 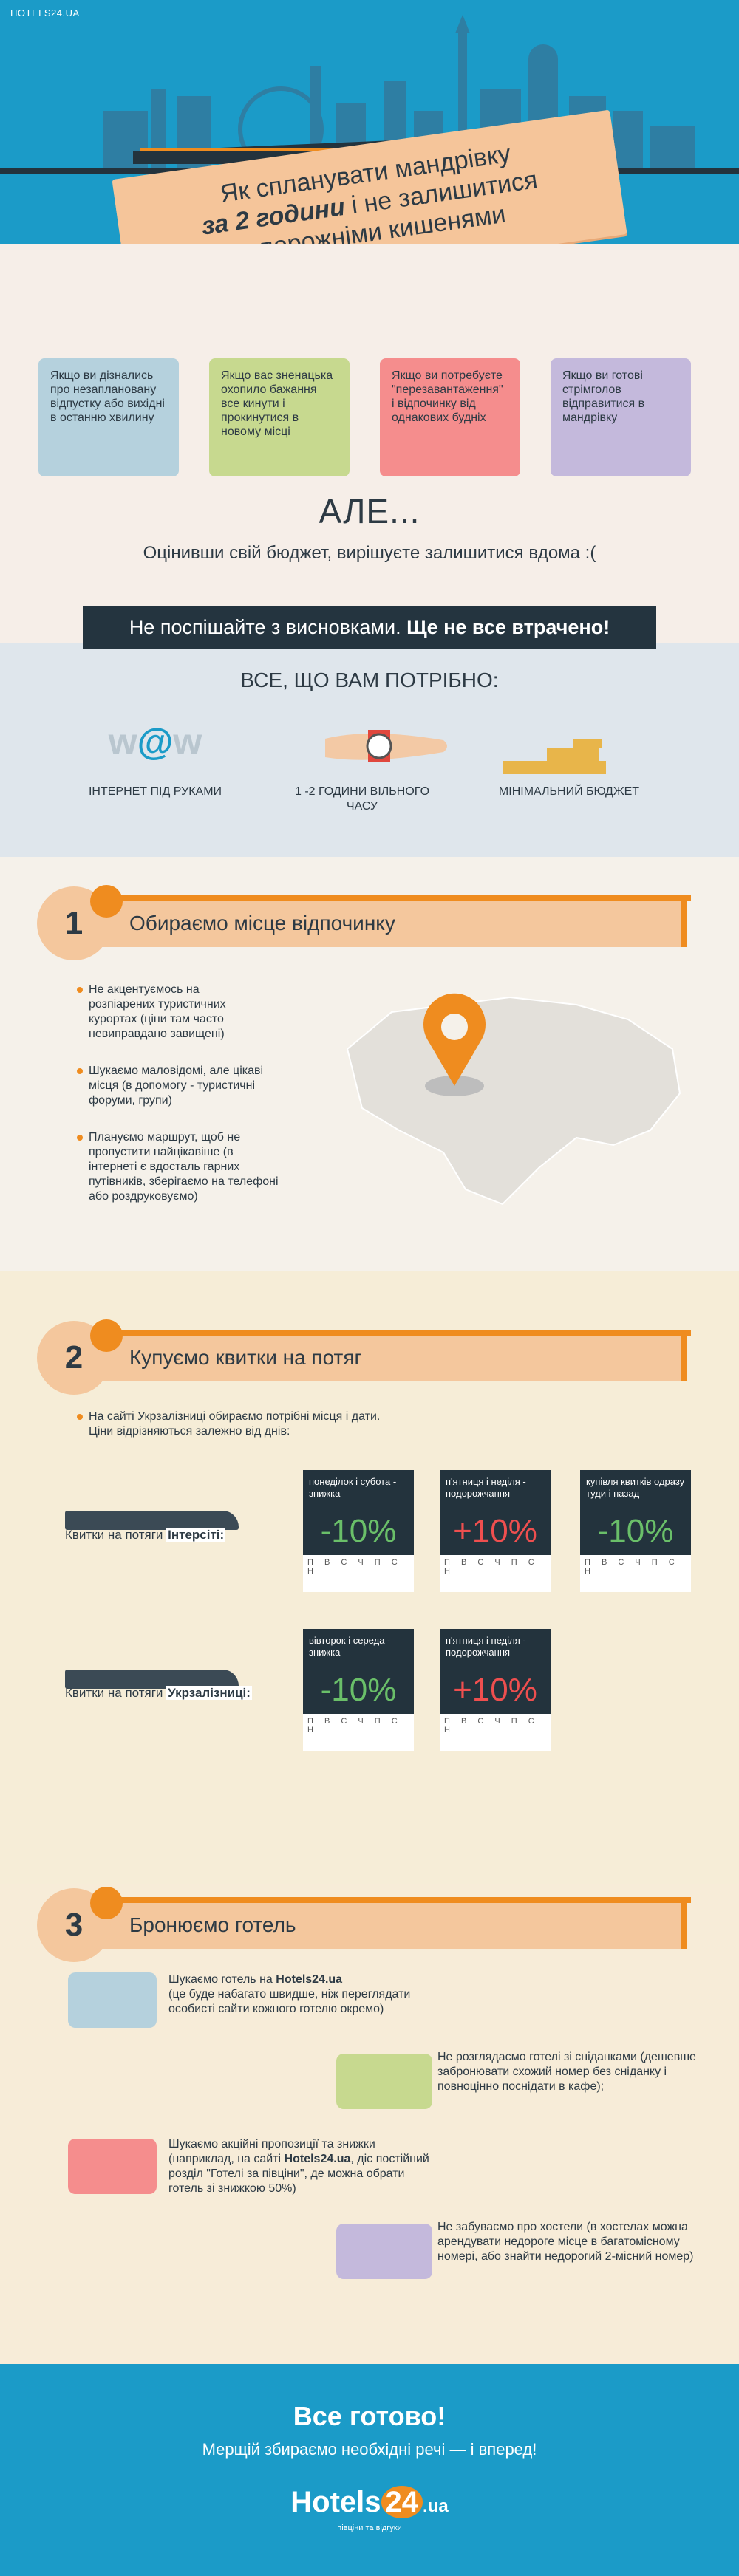 I want to click on intercity-train-image, so click(x=152, y=1520).